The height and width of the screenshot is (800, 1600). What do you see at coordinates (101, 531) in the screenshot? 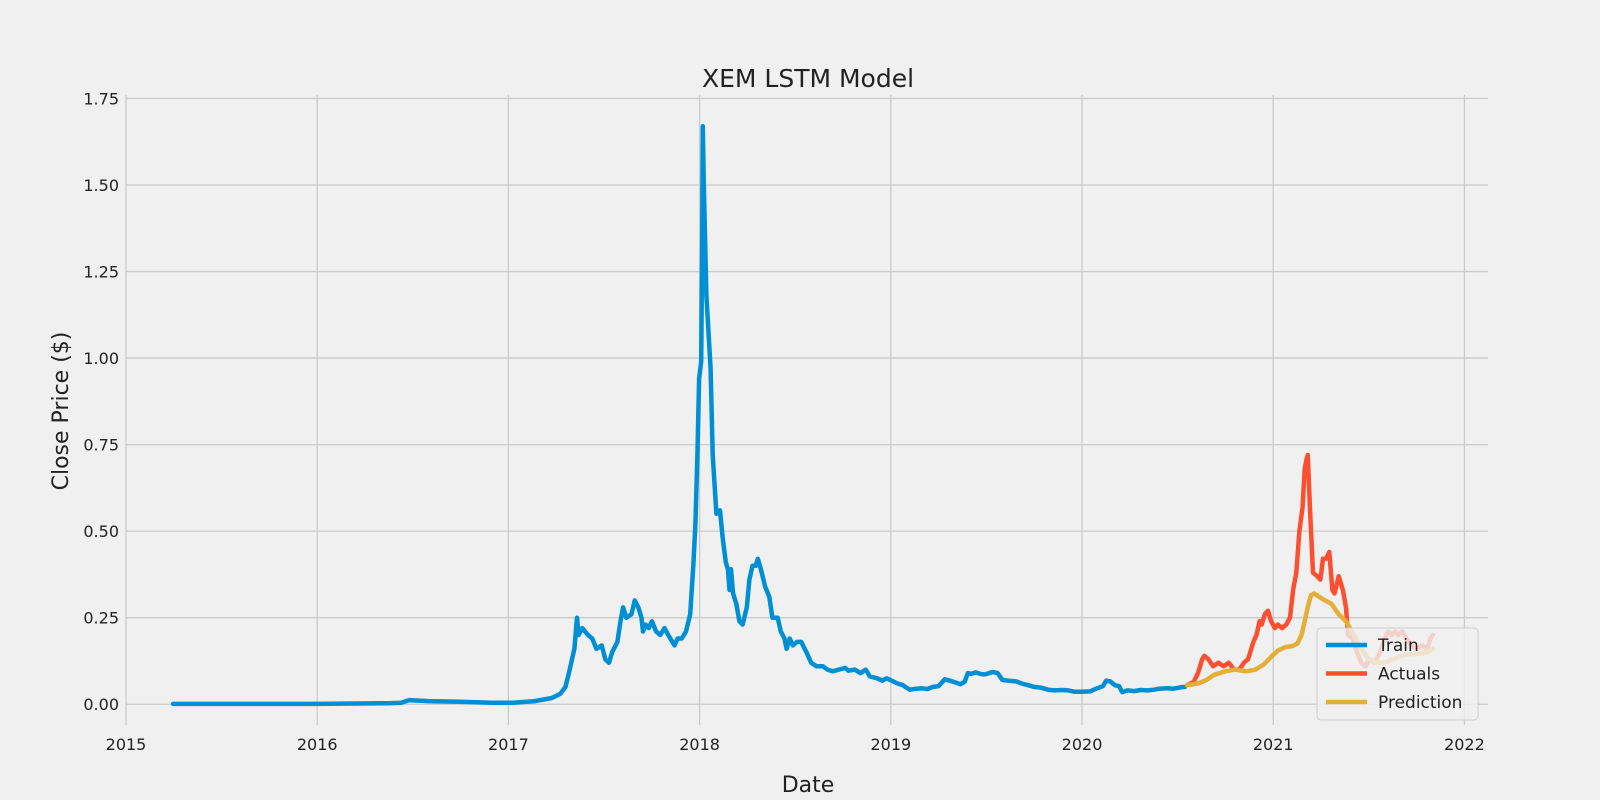
I see `y-tick-label: 0.50` at bounding box center [101, 531].